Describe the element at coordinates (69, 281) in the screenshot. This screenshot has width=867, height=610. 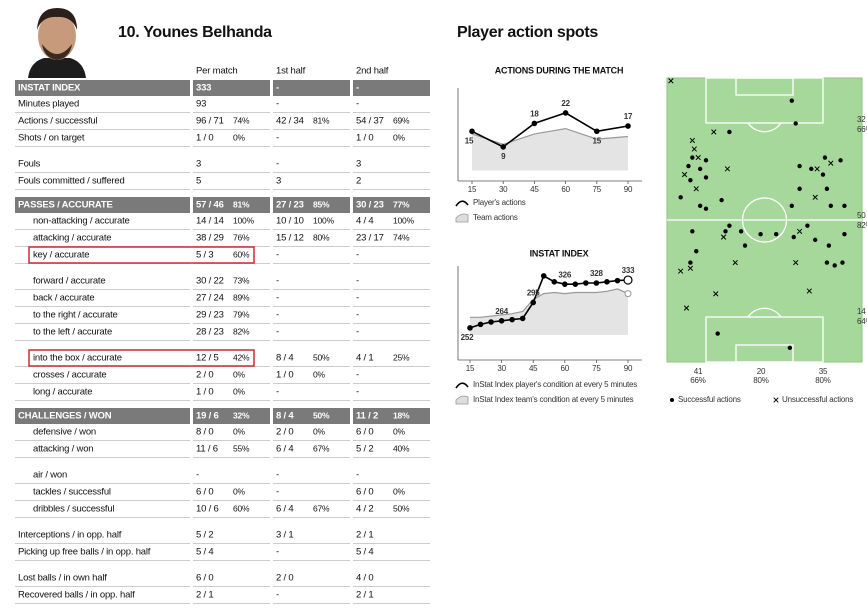
I see `row-label: forward / accurate` at that location.